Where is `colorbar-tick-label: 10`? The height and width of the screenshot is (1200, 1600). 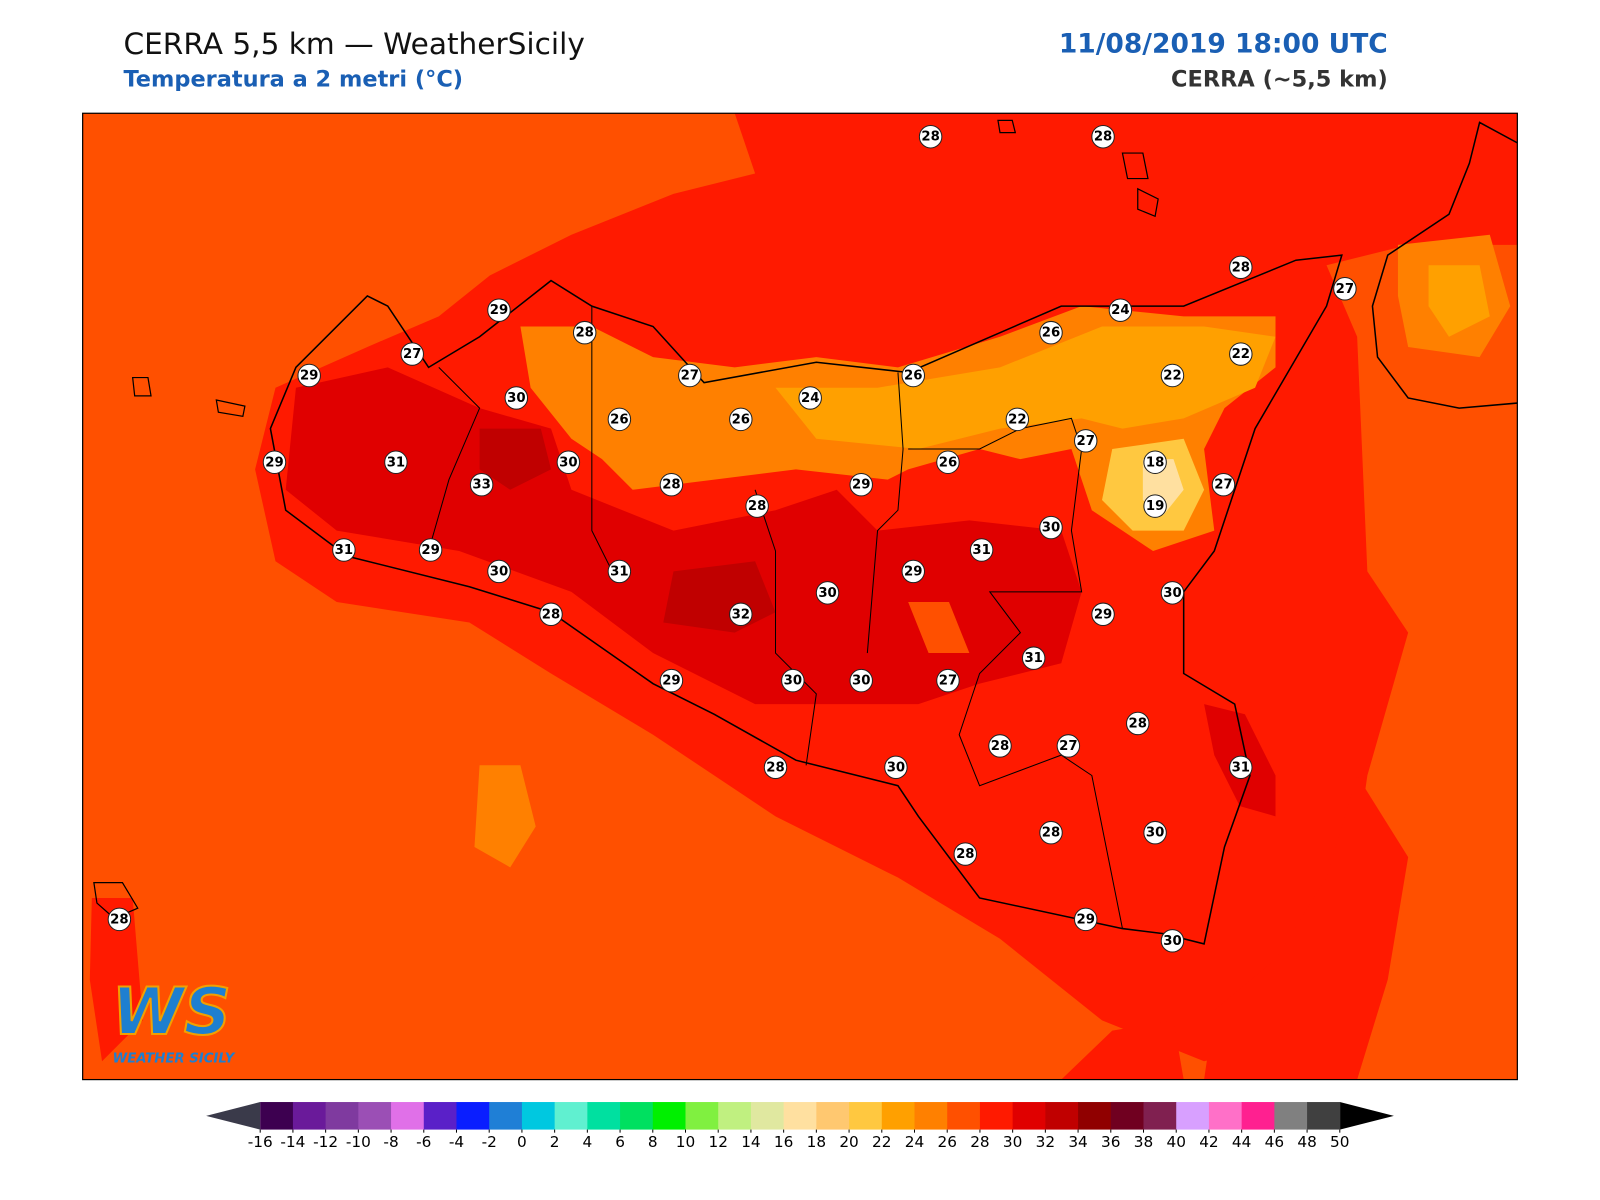
colorbar-tick-label: 10 is located at coordinates (685, 1142).